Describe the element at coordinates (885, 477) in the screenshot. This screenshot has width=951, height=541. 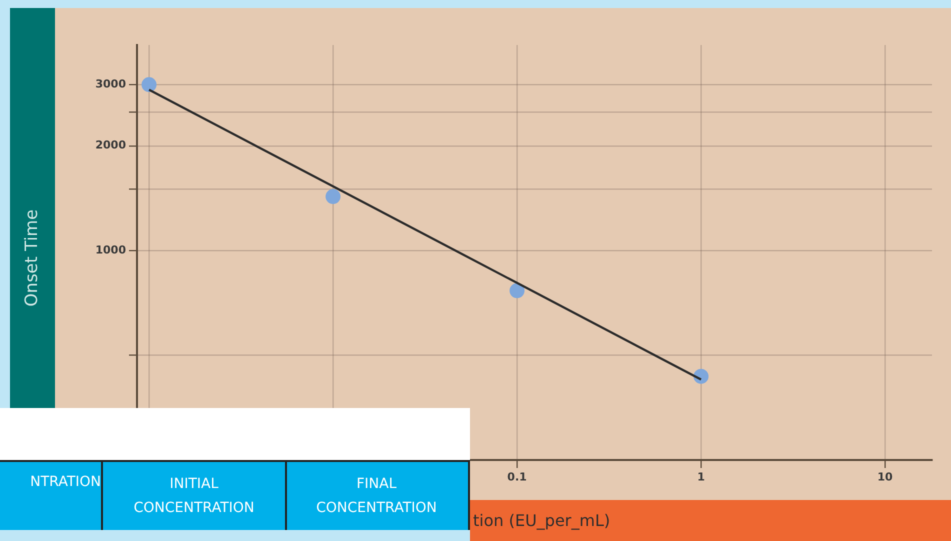
I see `x-tick-label: 10` at that location.